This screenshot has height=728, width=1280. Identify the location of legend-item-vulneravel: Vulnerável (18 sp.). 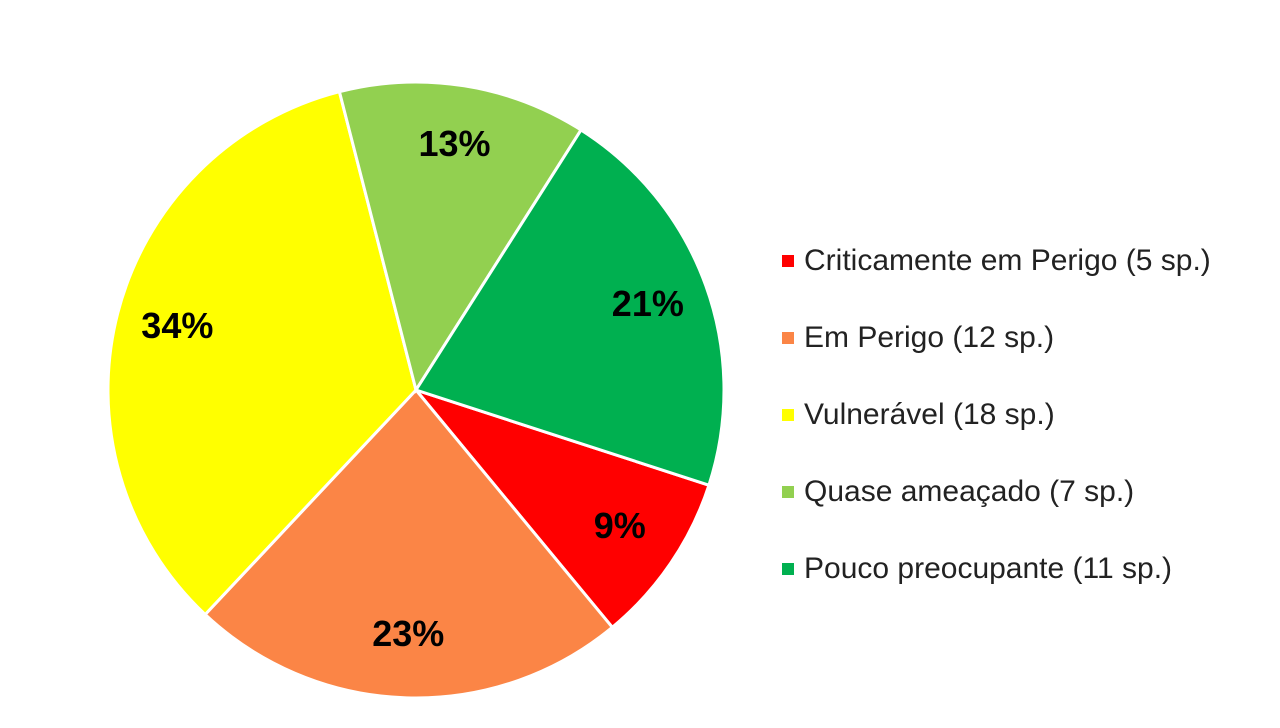
(1027, 414).